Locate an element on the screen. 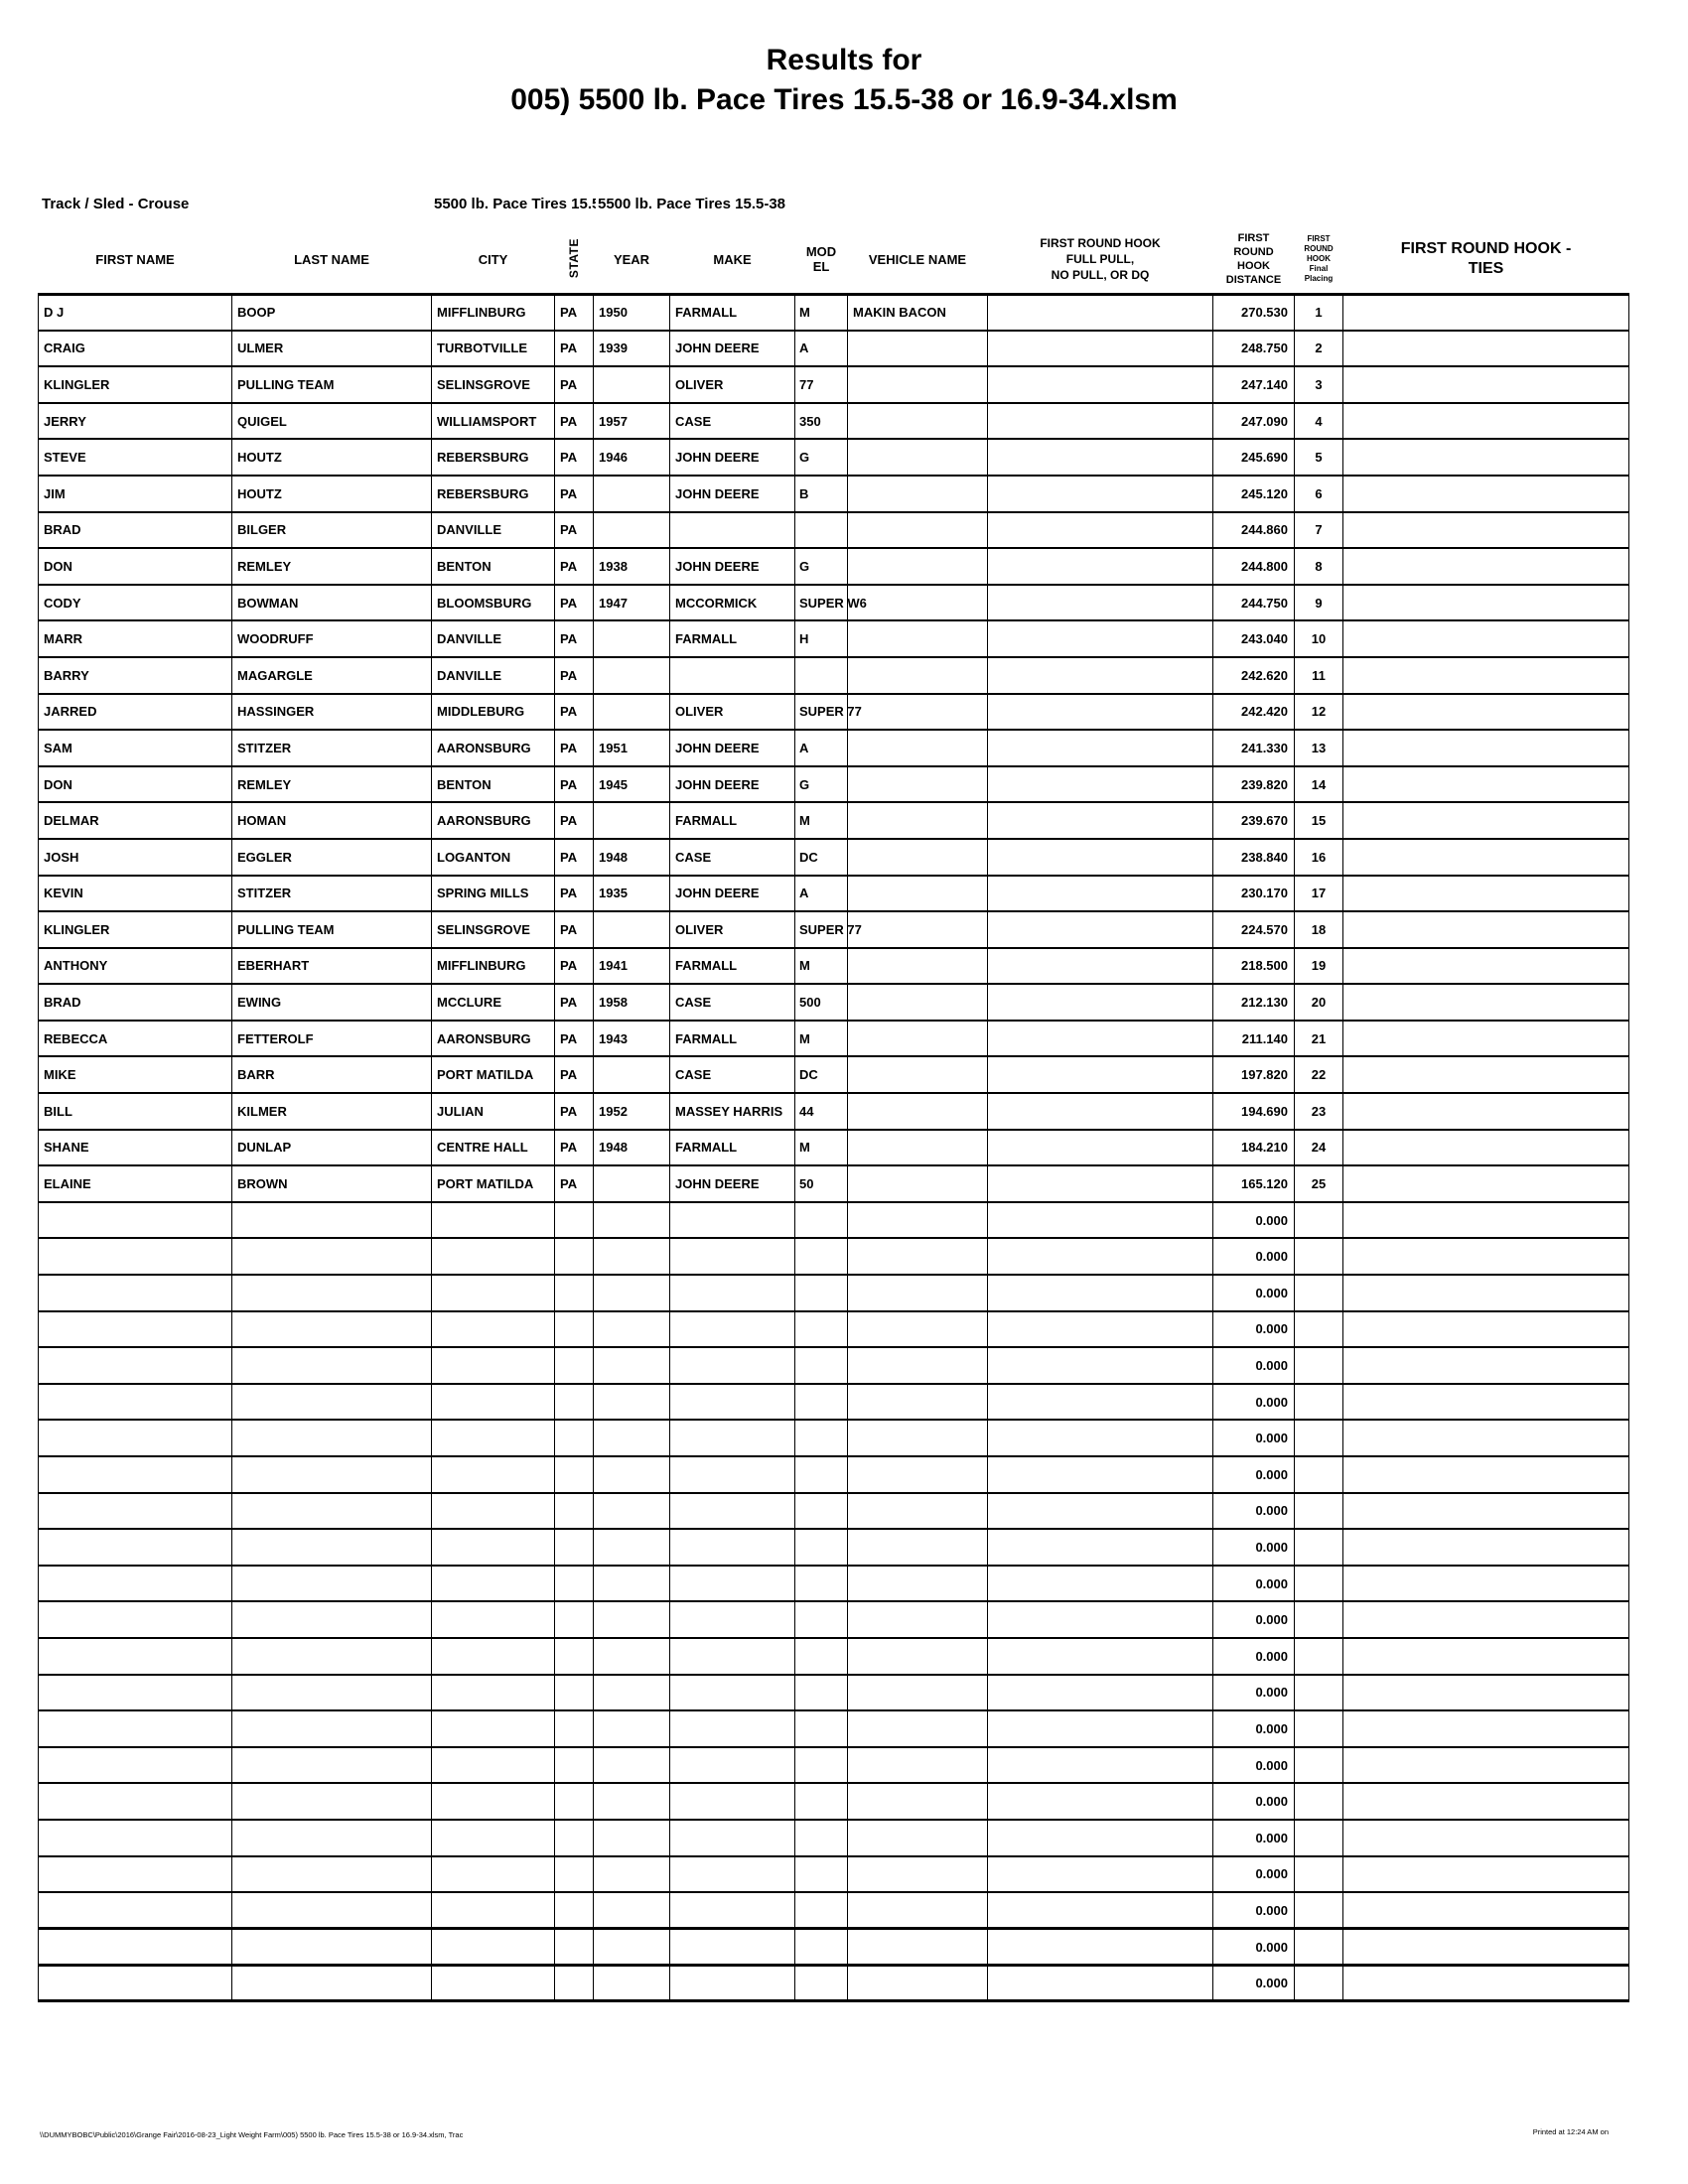 The image size is (1688, 2184). cell-year: 1950 is located at coordinates (631, 312).